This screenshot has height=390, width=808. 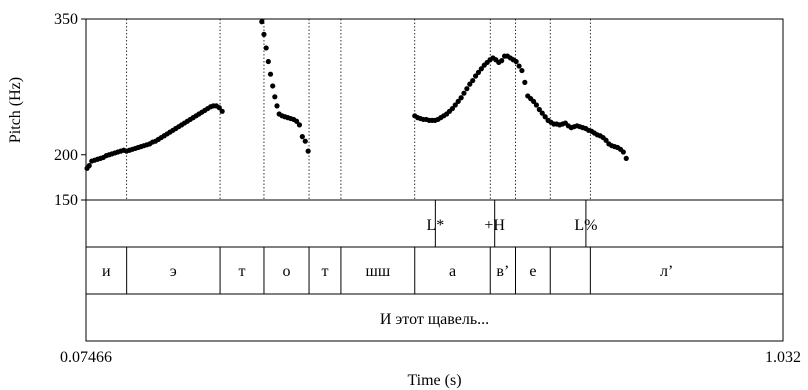 What do you see at coordinates (86, 357) in the screenshot?
I see `x-tick-min: 0.07466` at bounding box center [86, 357].